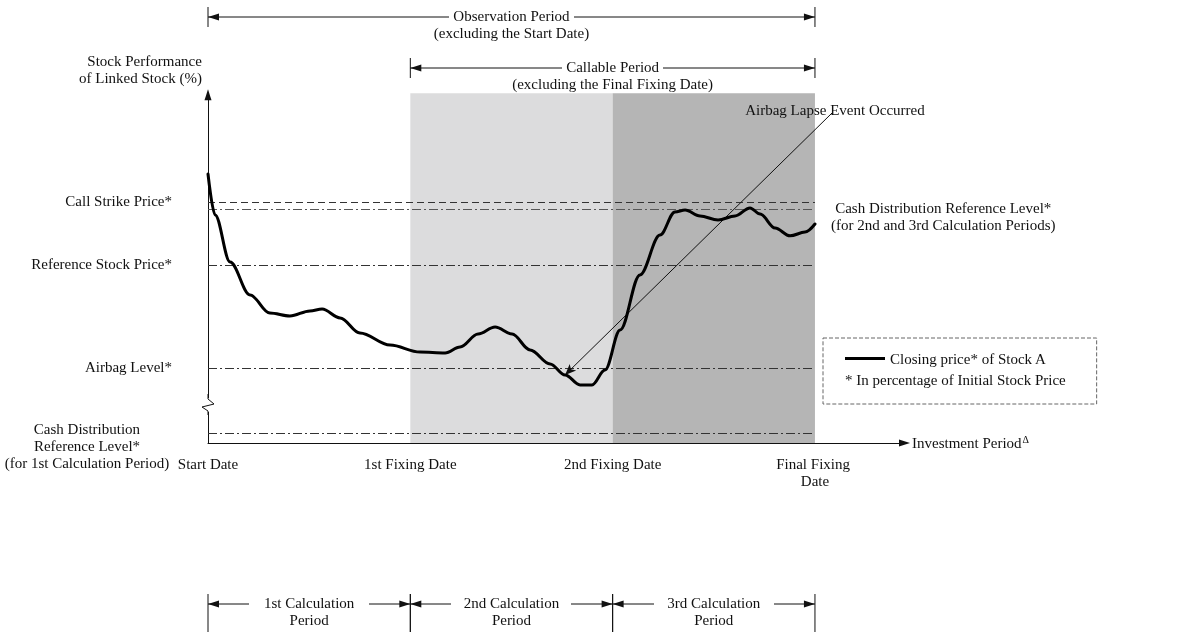 The height and width of the screenshot is (639, 1202). Describe the element at coordinates (955, 380) in the screenshot. I see `annotation: * In percentage of Initial Stock Price` at that location.